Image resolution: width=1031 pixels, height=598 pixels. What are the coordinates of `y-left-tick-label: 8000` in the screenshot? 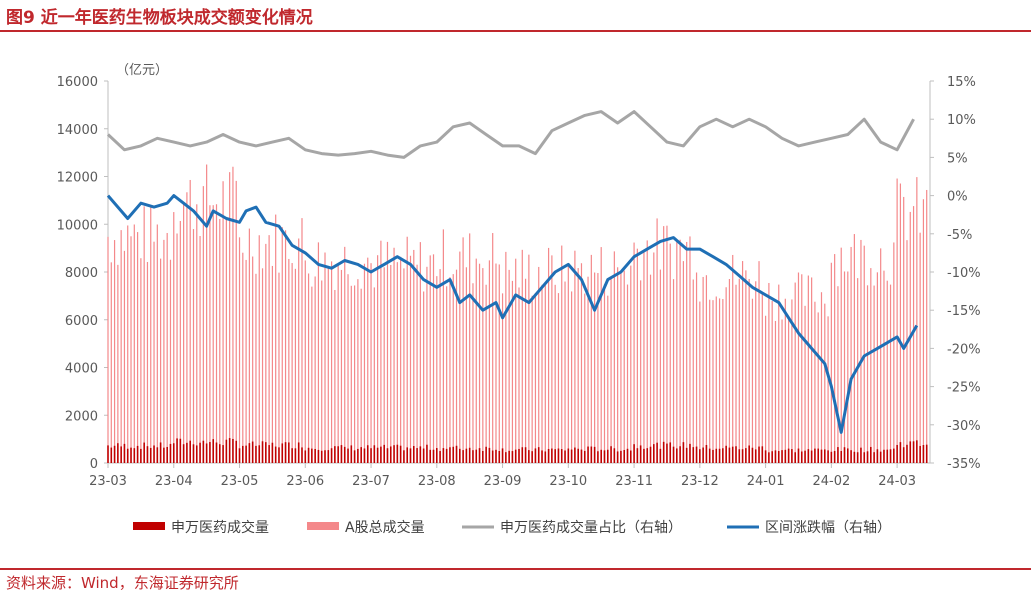 It's located at (81, 273).